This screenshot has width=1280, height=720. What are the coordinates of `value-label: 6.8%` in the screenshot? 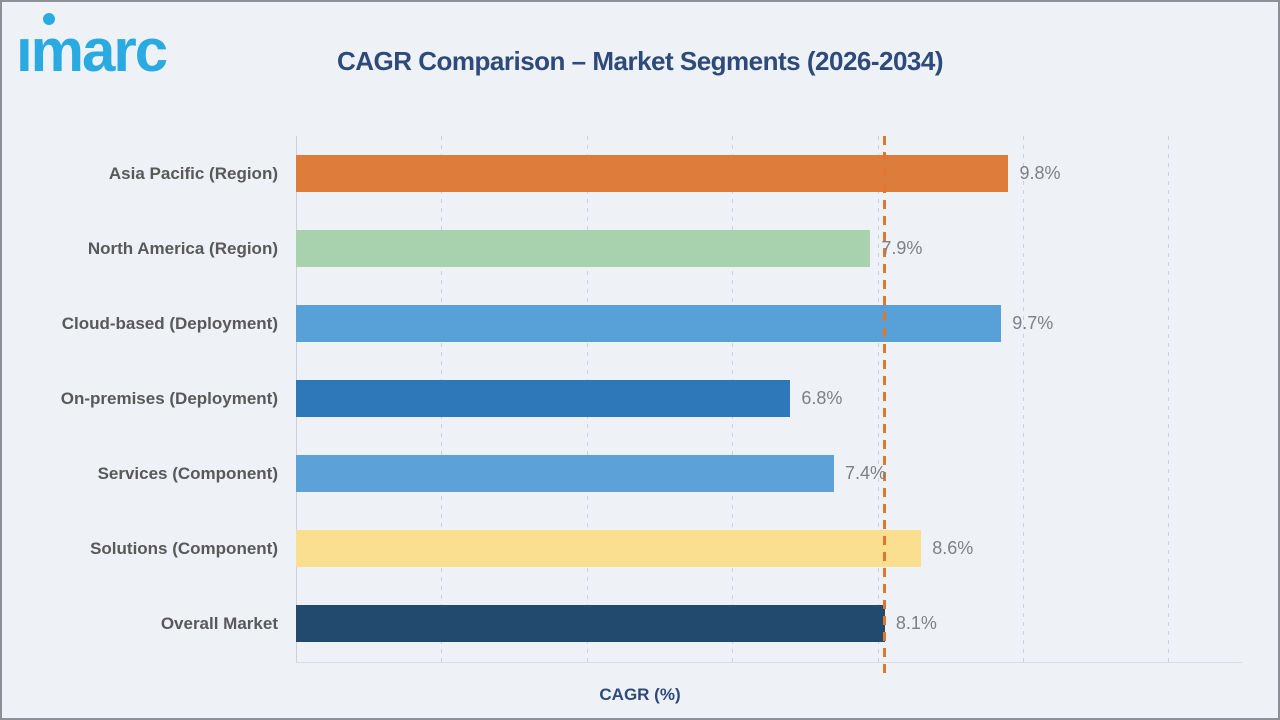 It's located at (822, 398).